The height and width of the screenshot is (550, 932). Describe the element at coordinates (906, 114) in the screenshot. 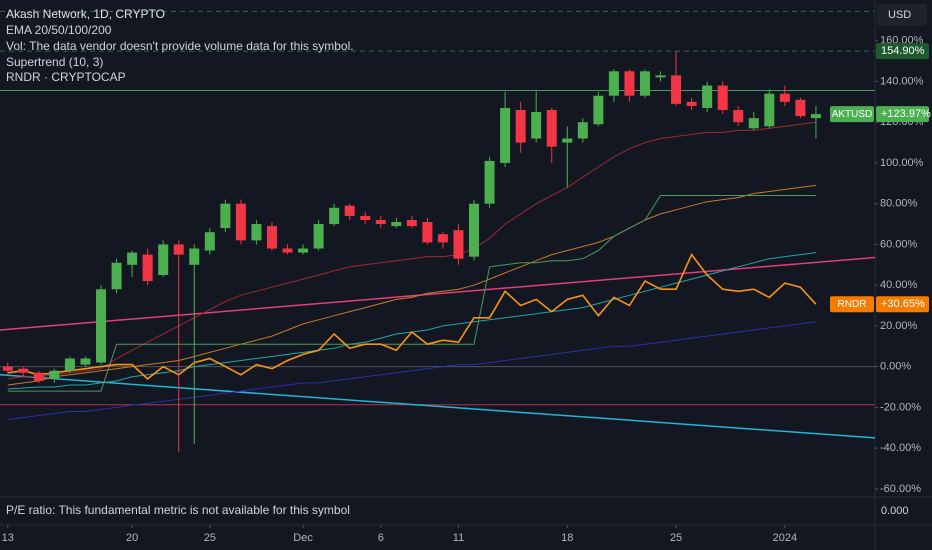

I see `price-tag-label: +123.97%` at that location.